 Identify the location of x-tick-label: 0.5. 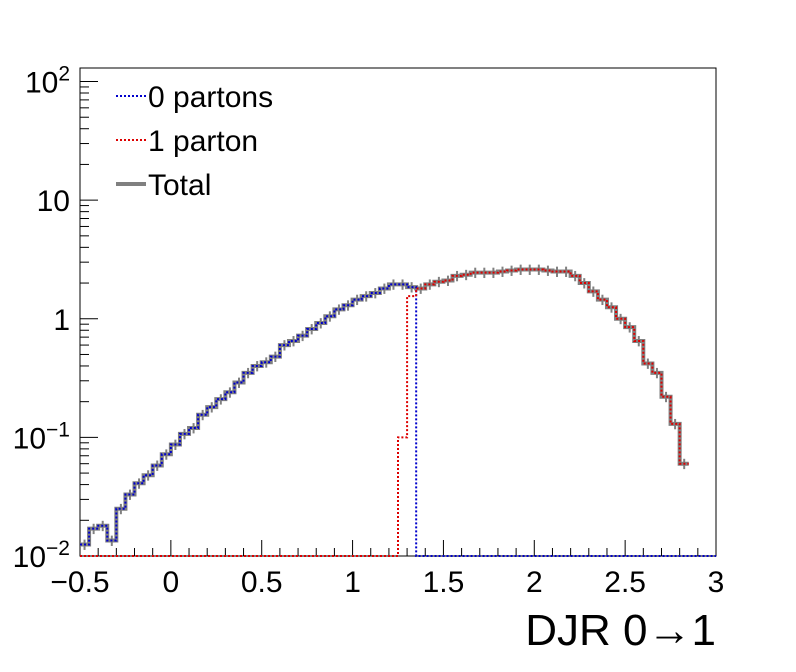
(262, 582).